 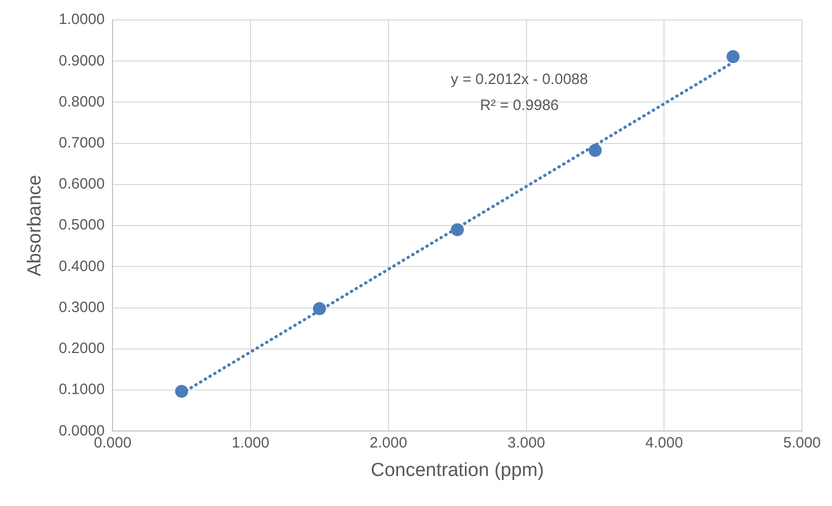 I want to click on x-tick-label: 1.000, so click(x=251, y=443).